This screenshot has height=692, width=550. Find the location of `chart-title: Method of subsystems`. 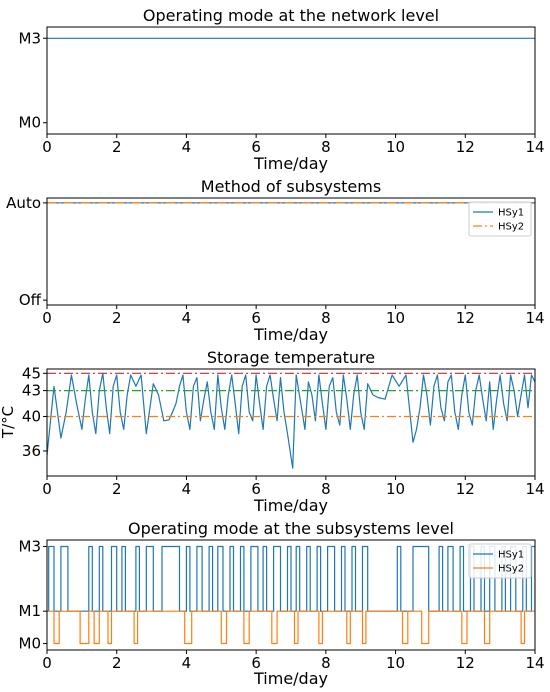

chart-title: Method of subsystems is located at coordinates (291, 186).